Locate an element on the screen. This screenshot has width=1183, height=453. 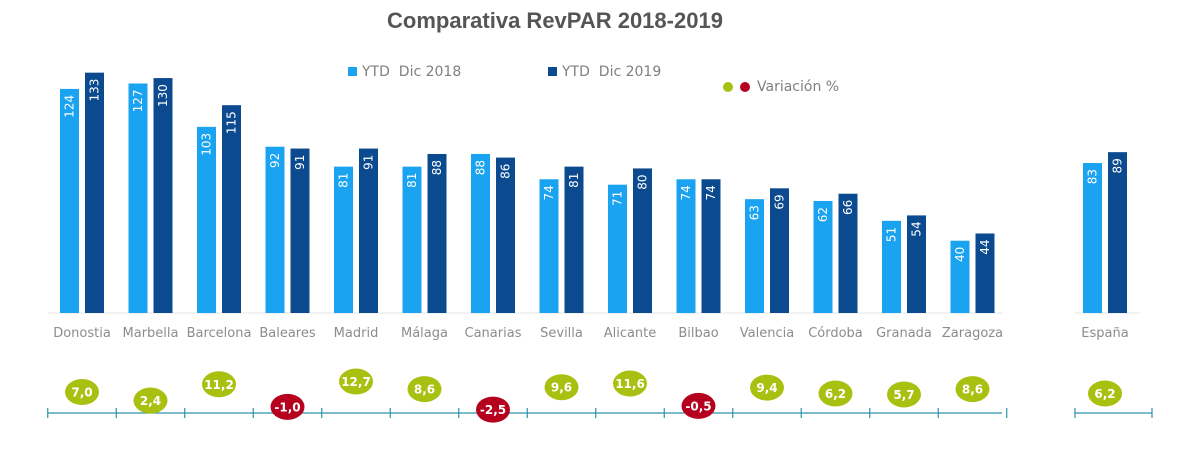
variation-label: 9,6 is located at coordinates (561, 388).